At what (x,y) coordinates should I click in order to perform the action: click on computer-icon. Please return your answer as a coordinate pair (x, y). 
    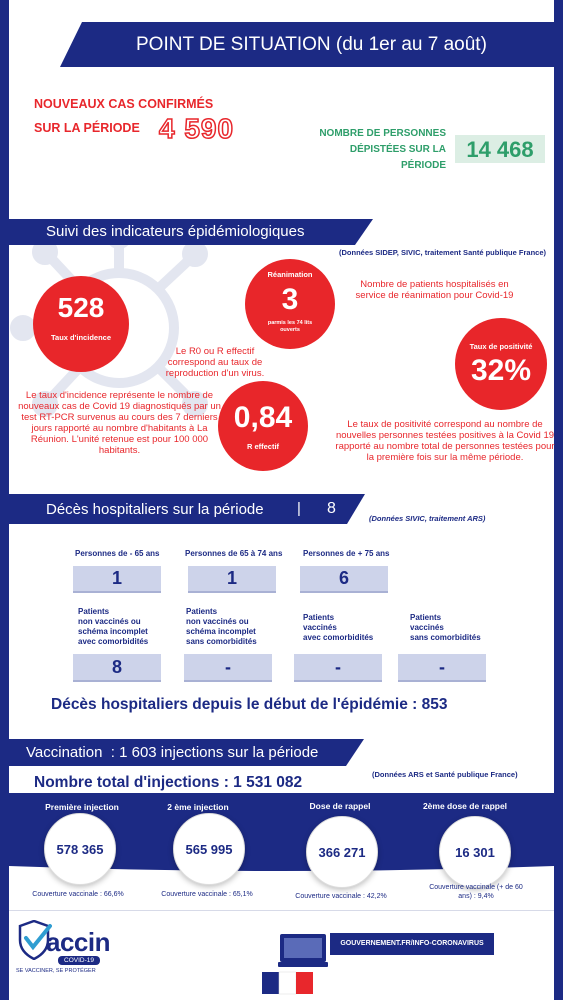
    Looking at the image, I should click on (303, 950).